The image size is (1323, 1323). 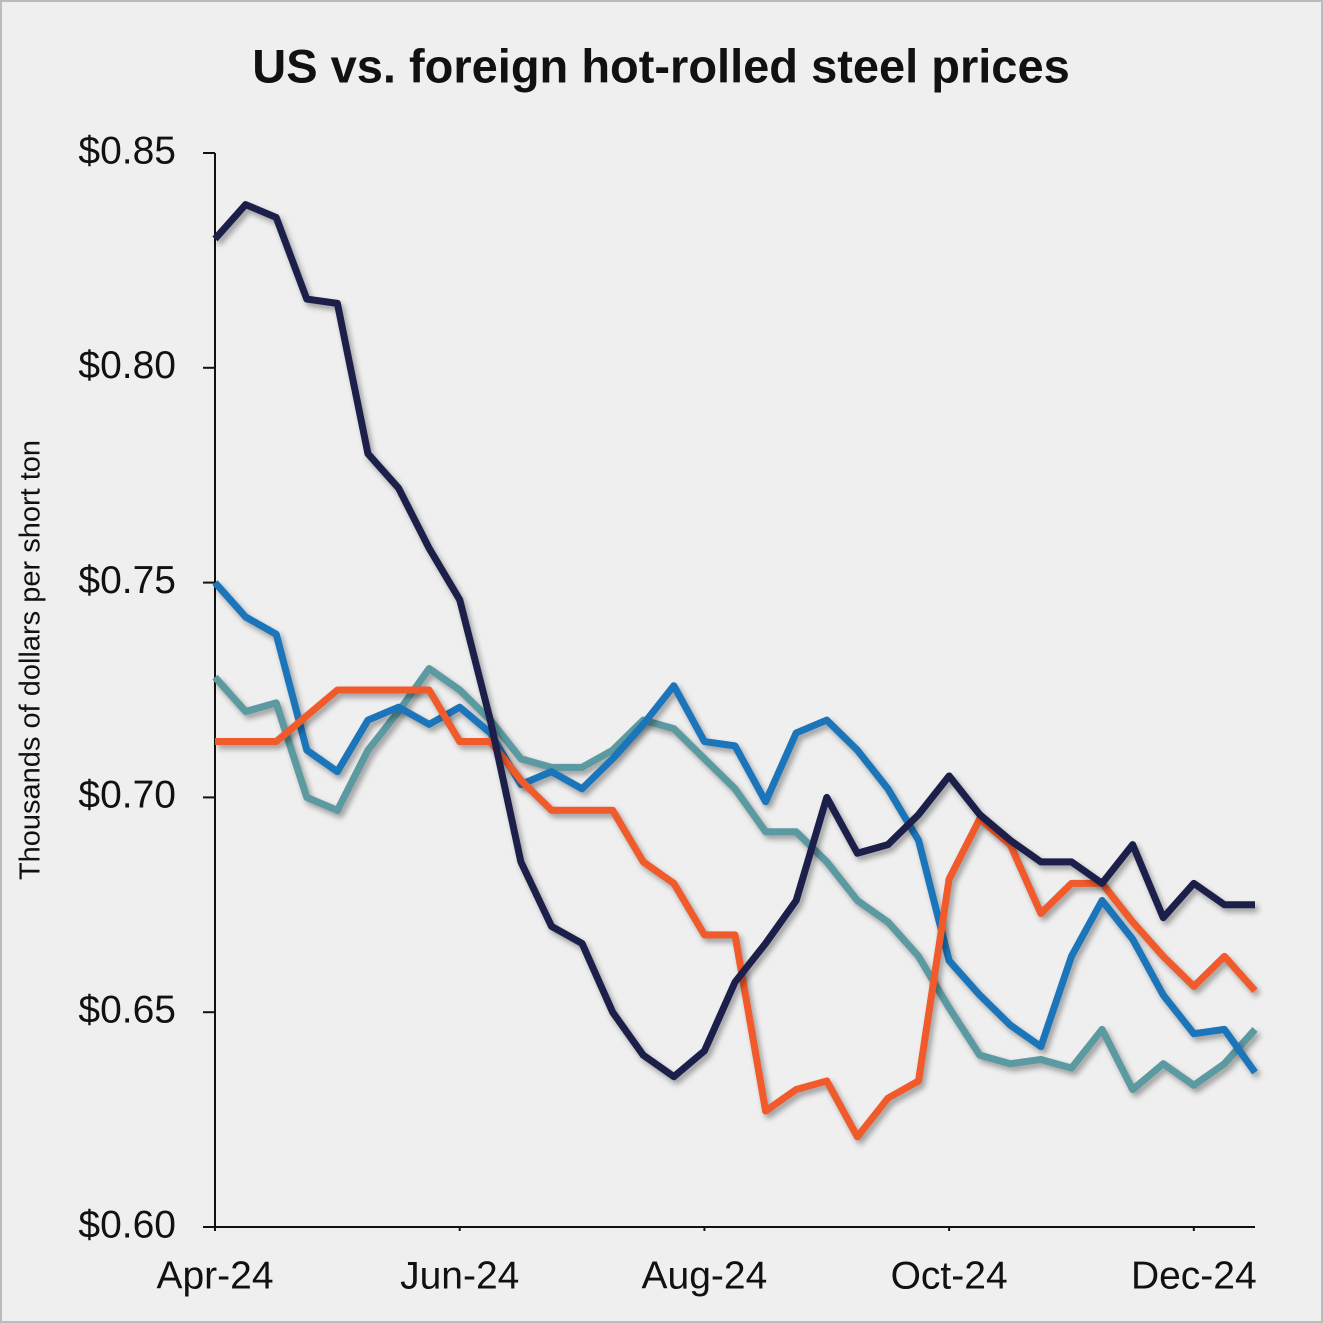 What do you see at coordinates (127, 150) in the screenshot?
I see `y-tick-label: $0.85` at bounding box center [127, 150].